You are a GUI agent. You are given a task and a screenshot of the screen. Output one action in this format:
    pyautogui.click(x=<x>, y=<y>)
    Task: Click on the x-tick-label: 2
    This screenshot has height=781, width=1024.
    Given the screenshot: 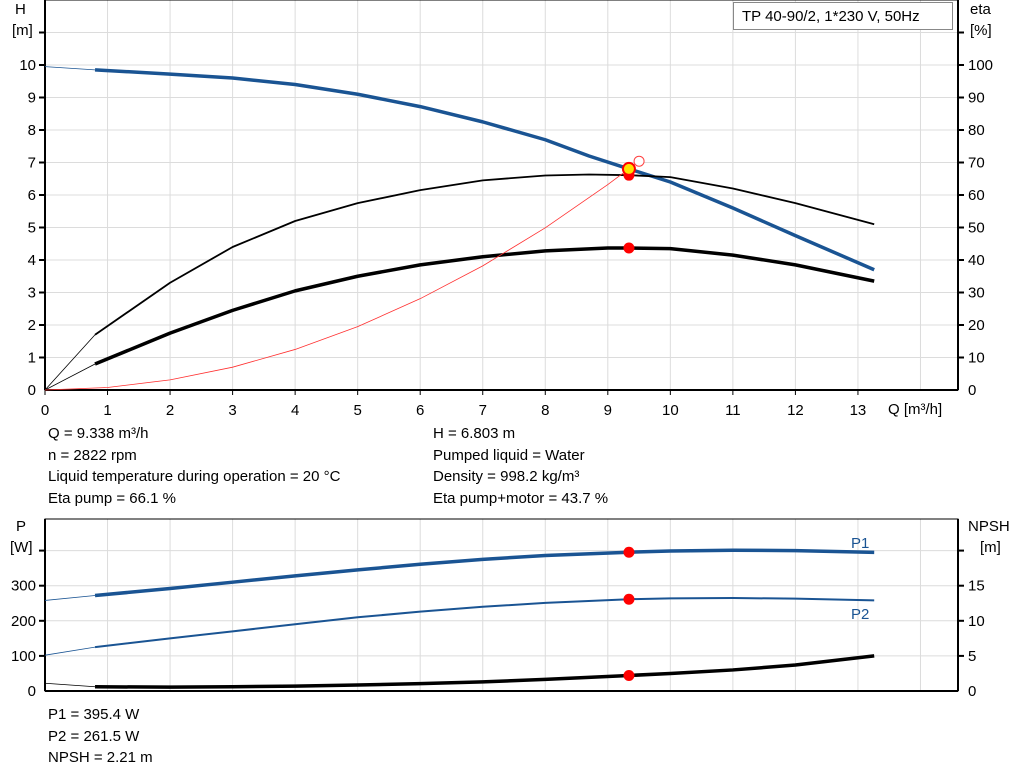 What is the action you would take?
    pyautogui.click(x=170, y=410)
    